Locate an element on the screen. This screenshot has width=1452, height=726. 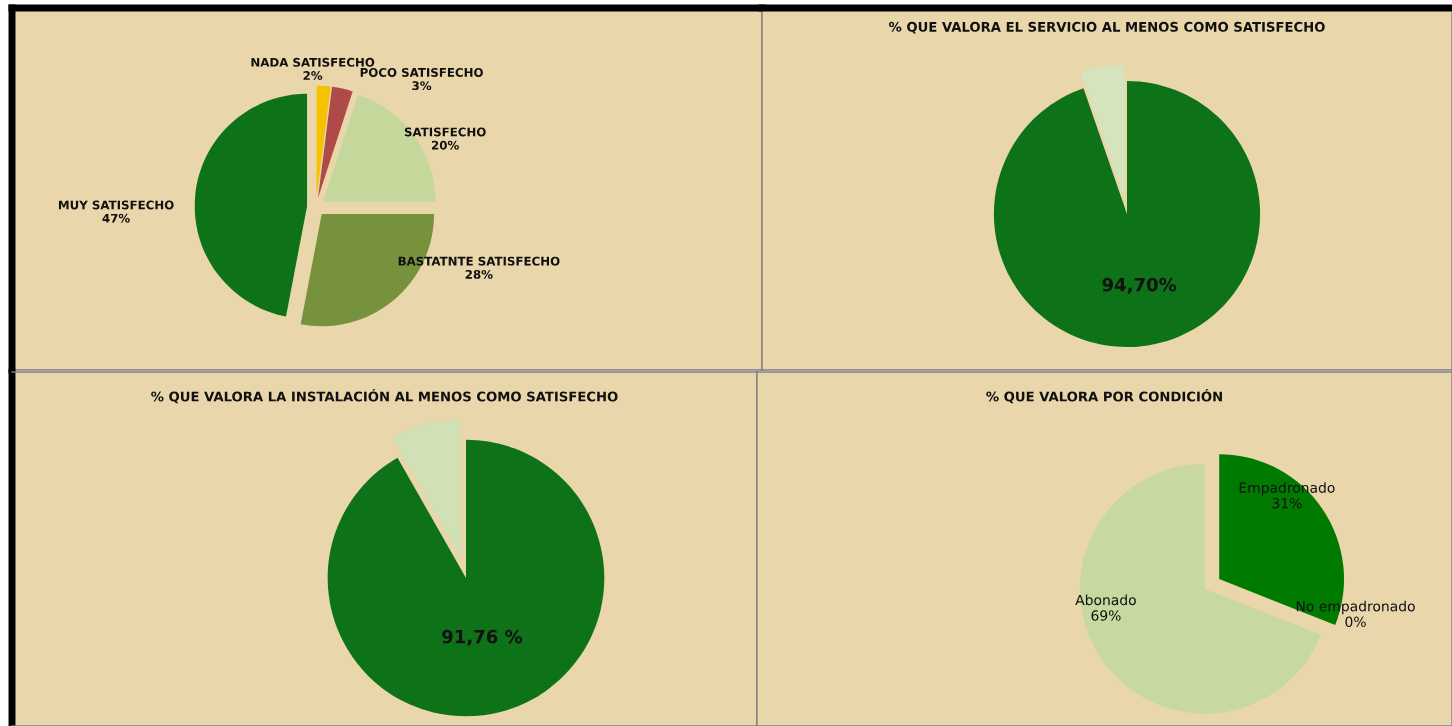
data-label: 31% is located at coordinates (1287, 503).